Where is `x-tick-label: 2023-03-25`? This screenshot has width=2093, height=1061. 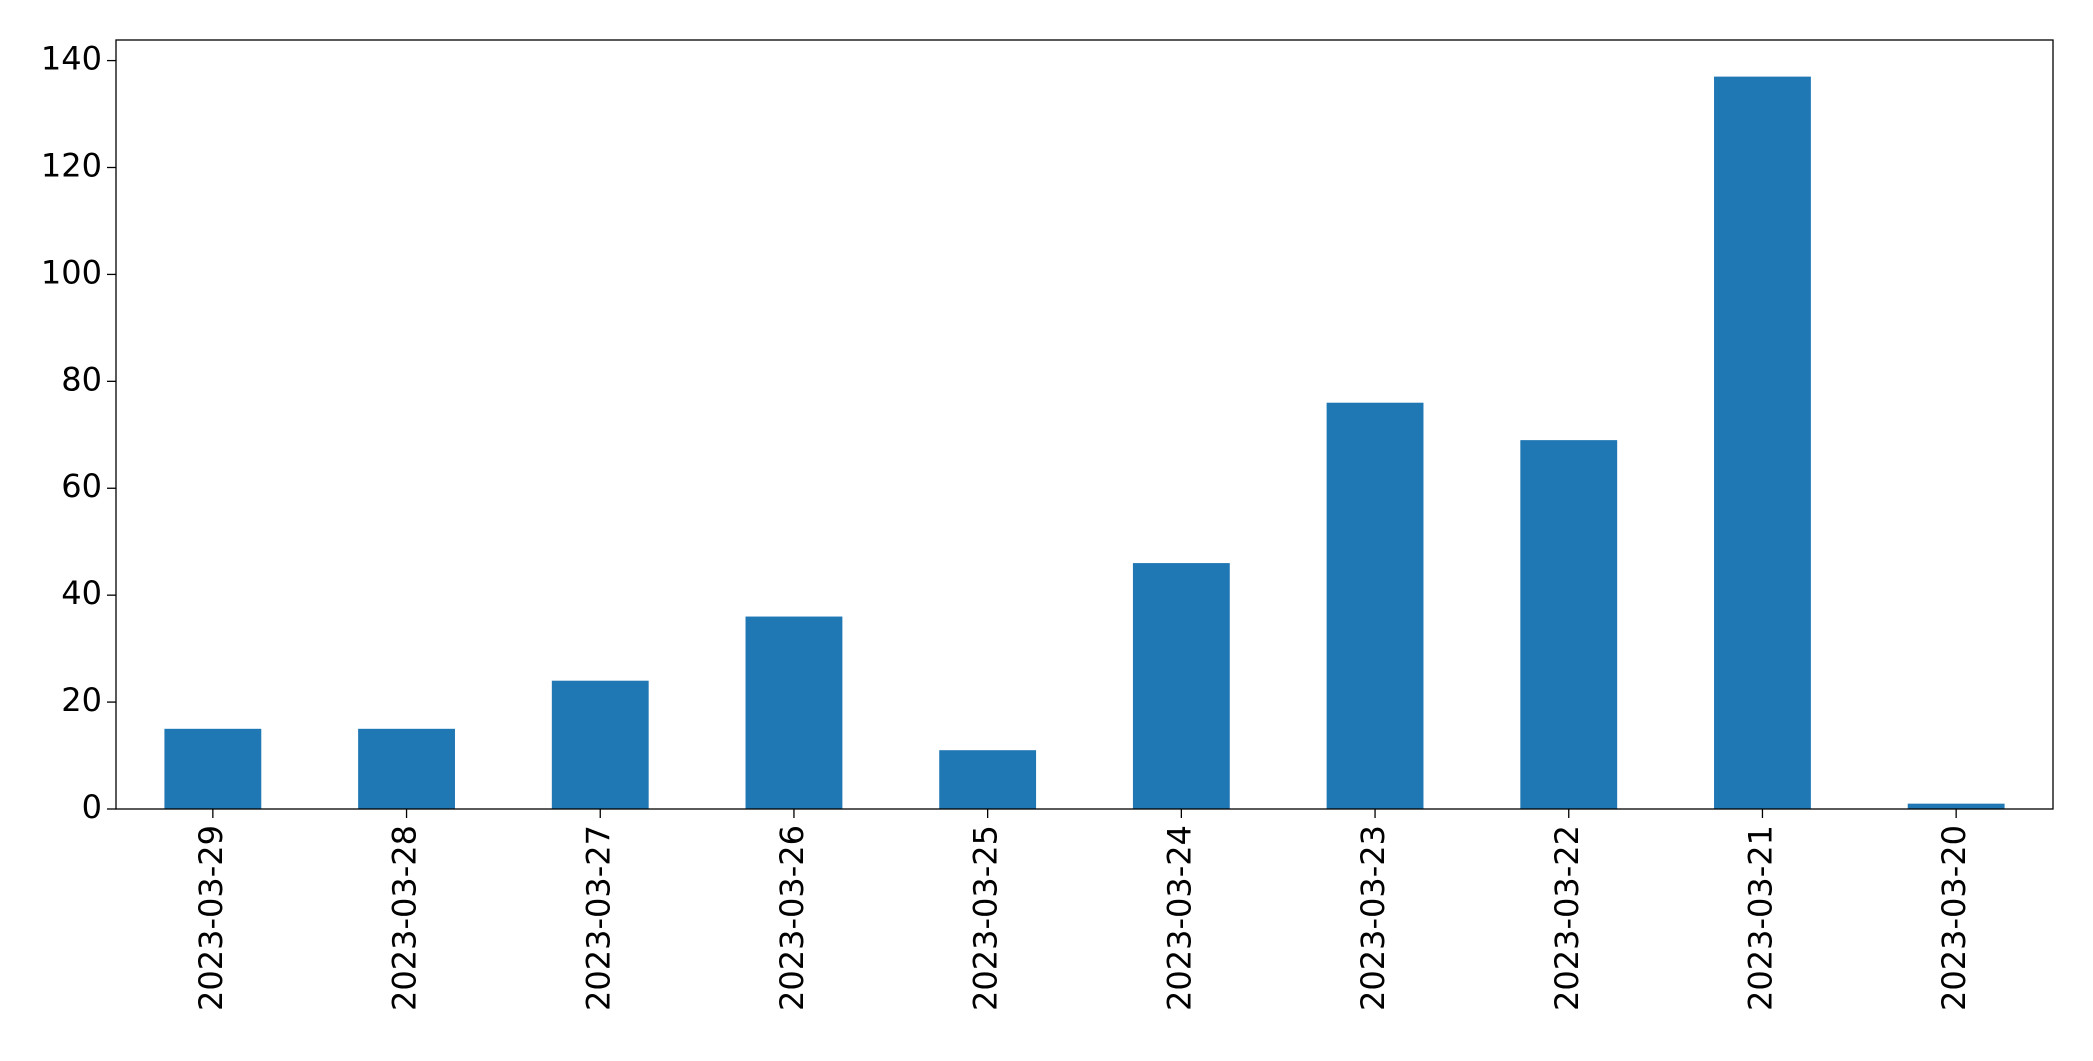
x-tick-label: 2023-03-25 is located at coordinates (986, 918).